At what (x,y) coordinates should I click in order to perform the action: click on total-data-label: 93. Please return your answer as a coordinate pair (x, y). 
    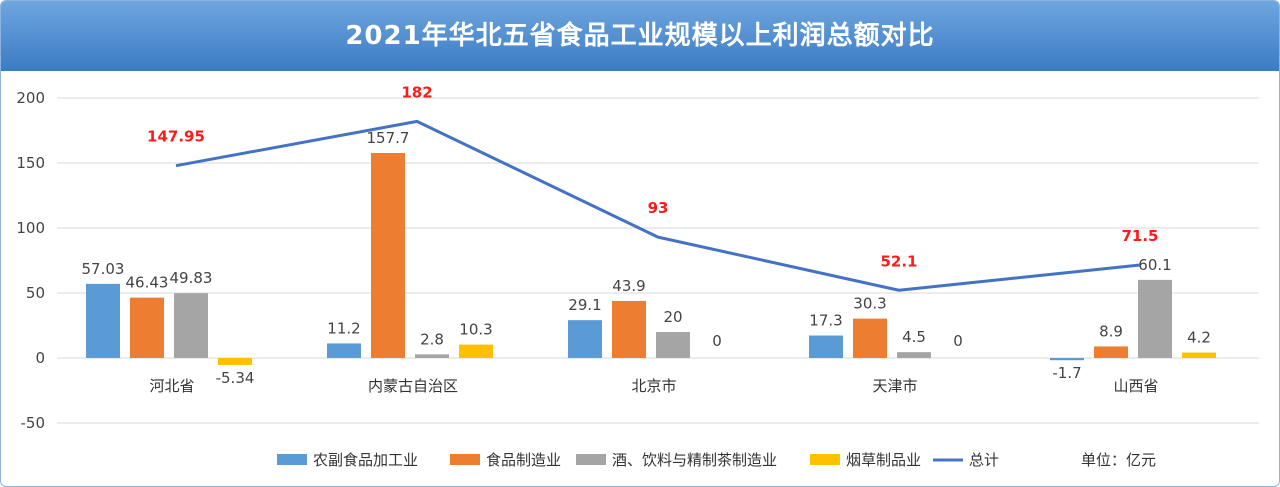
    Looking at the image, I should click on (658, 208).